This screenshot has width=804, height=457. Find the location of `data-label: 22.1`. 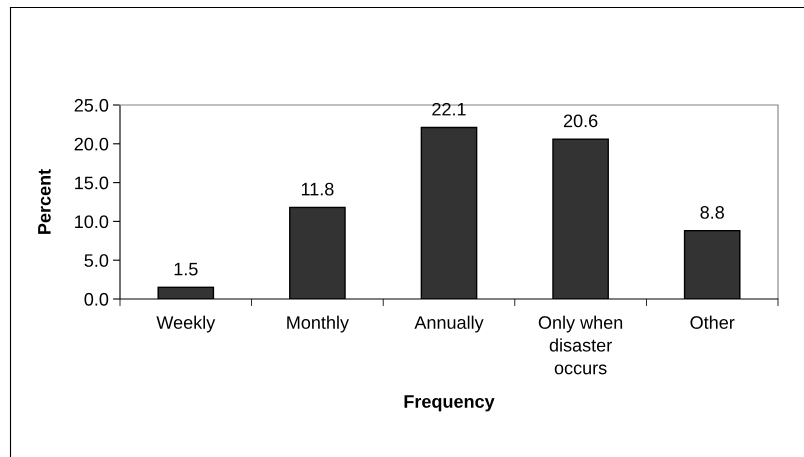

data-label: 22.1 is located at coordinates (449, 109).